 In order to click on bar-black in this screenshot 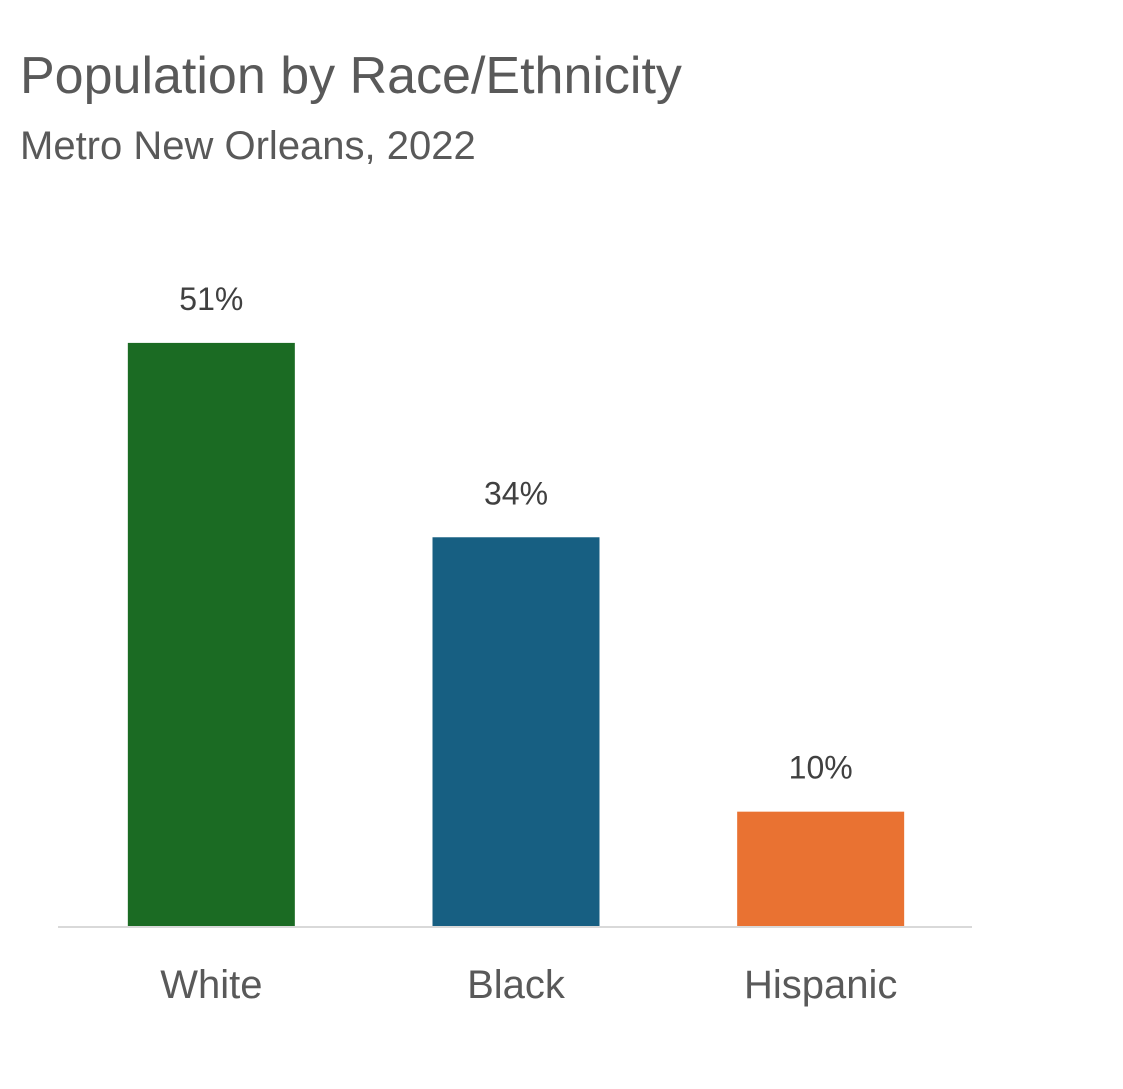, I will do `click(516, 731)`.